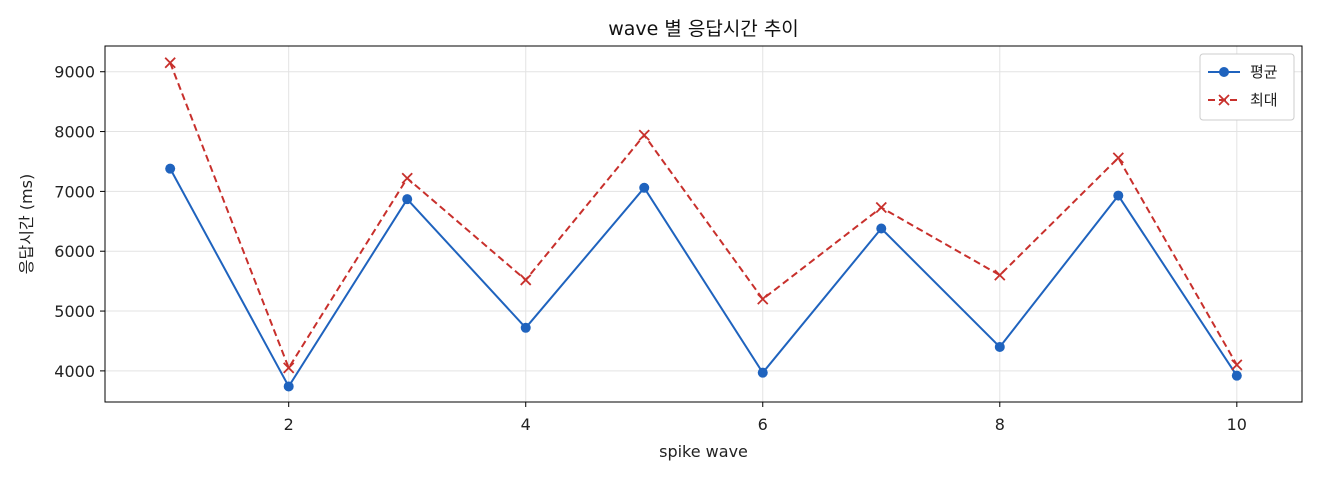  Describe the element at coordinates (74, 72) in the screenshot. I see `y-tick-label: 9000` at that location.